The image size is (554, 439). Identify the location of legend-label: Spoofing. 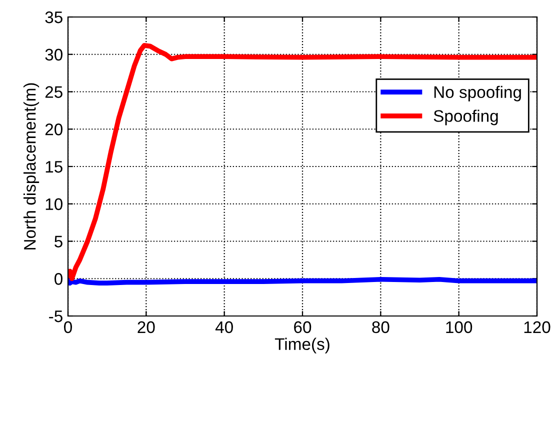
(466, 118).